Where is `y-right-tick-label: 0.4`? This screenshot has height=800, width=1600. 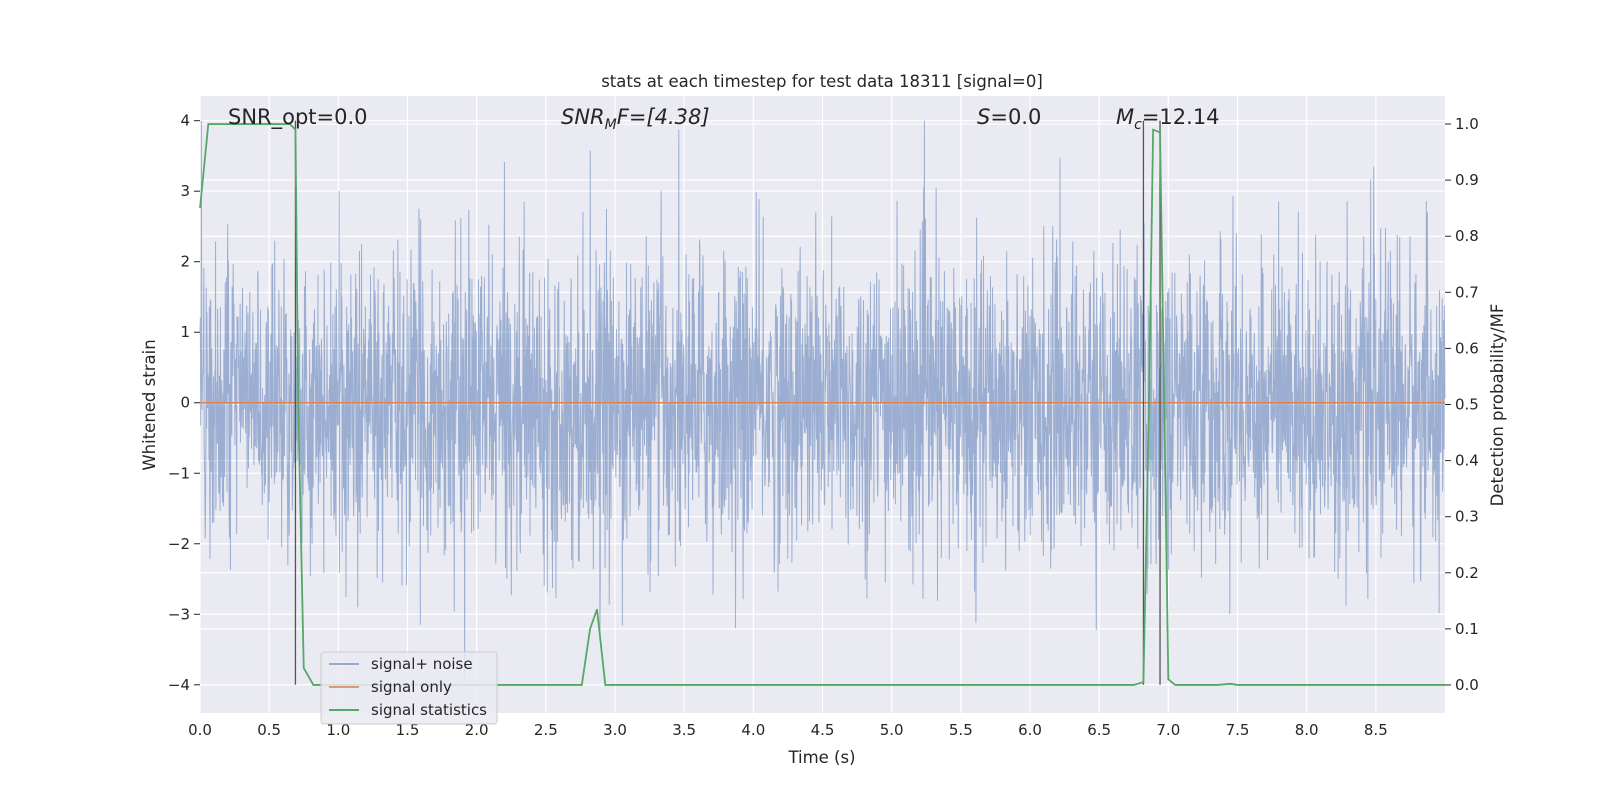
y-right-tick-label: 0.4 is located at coordinates (1467, 461).